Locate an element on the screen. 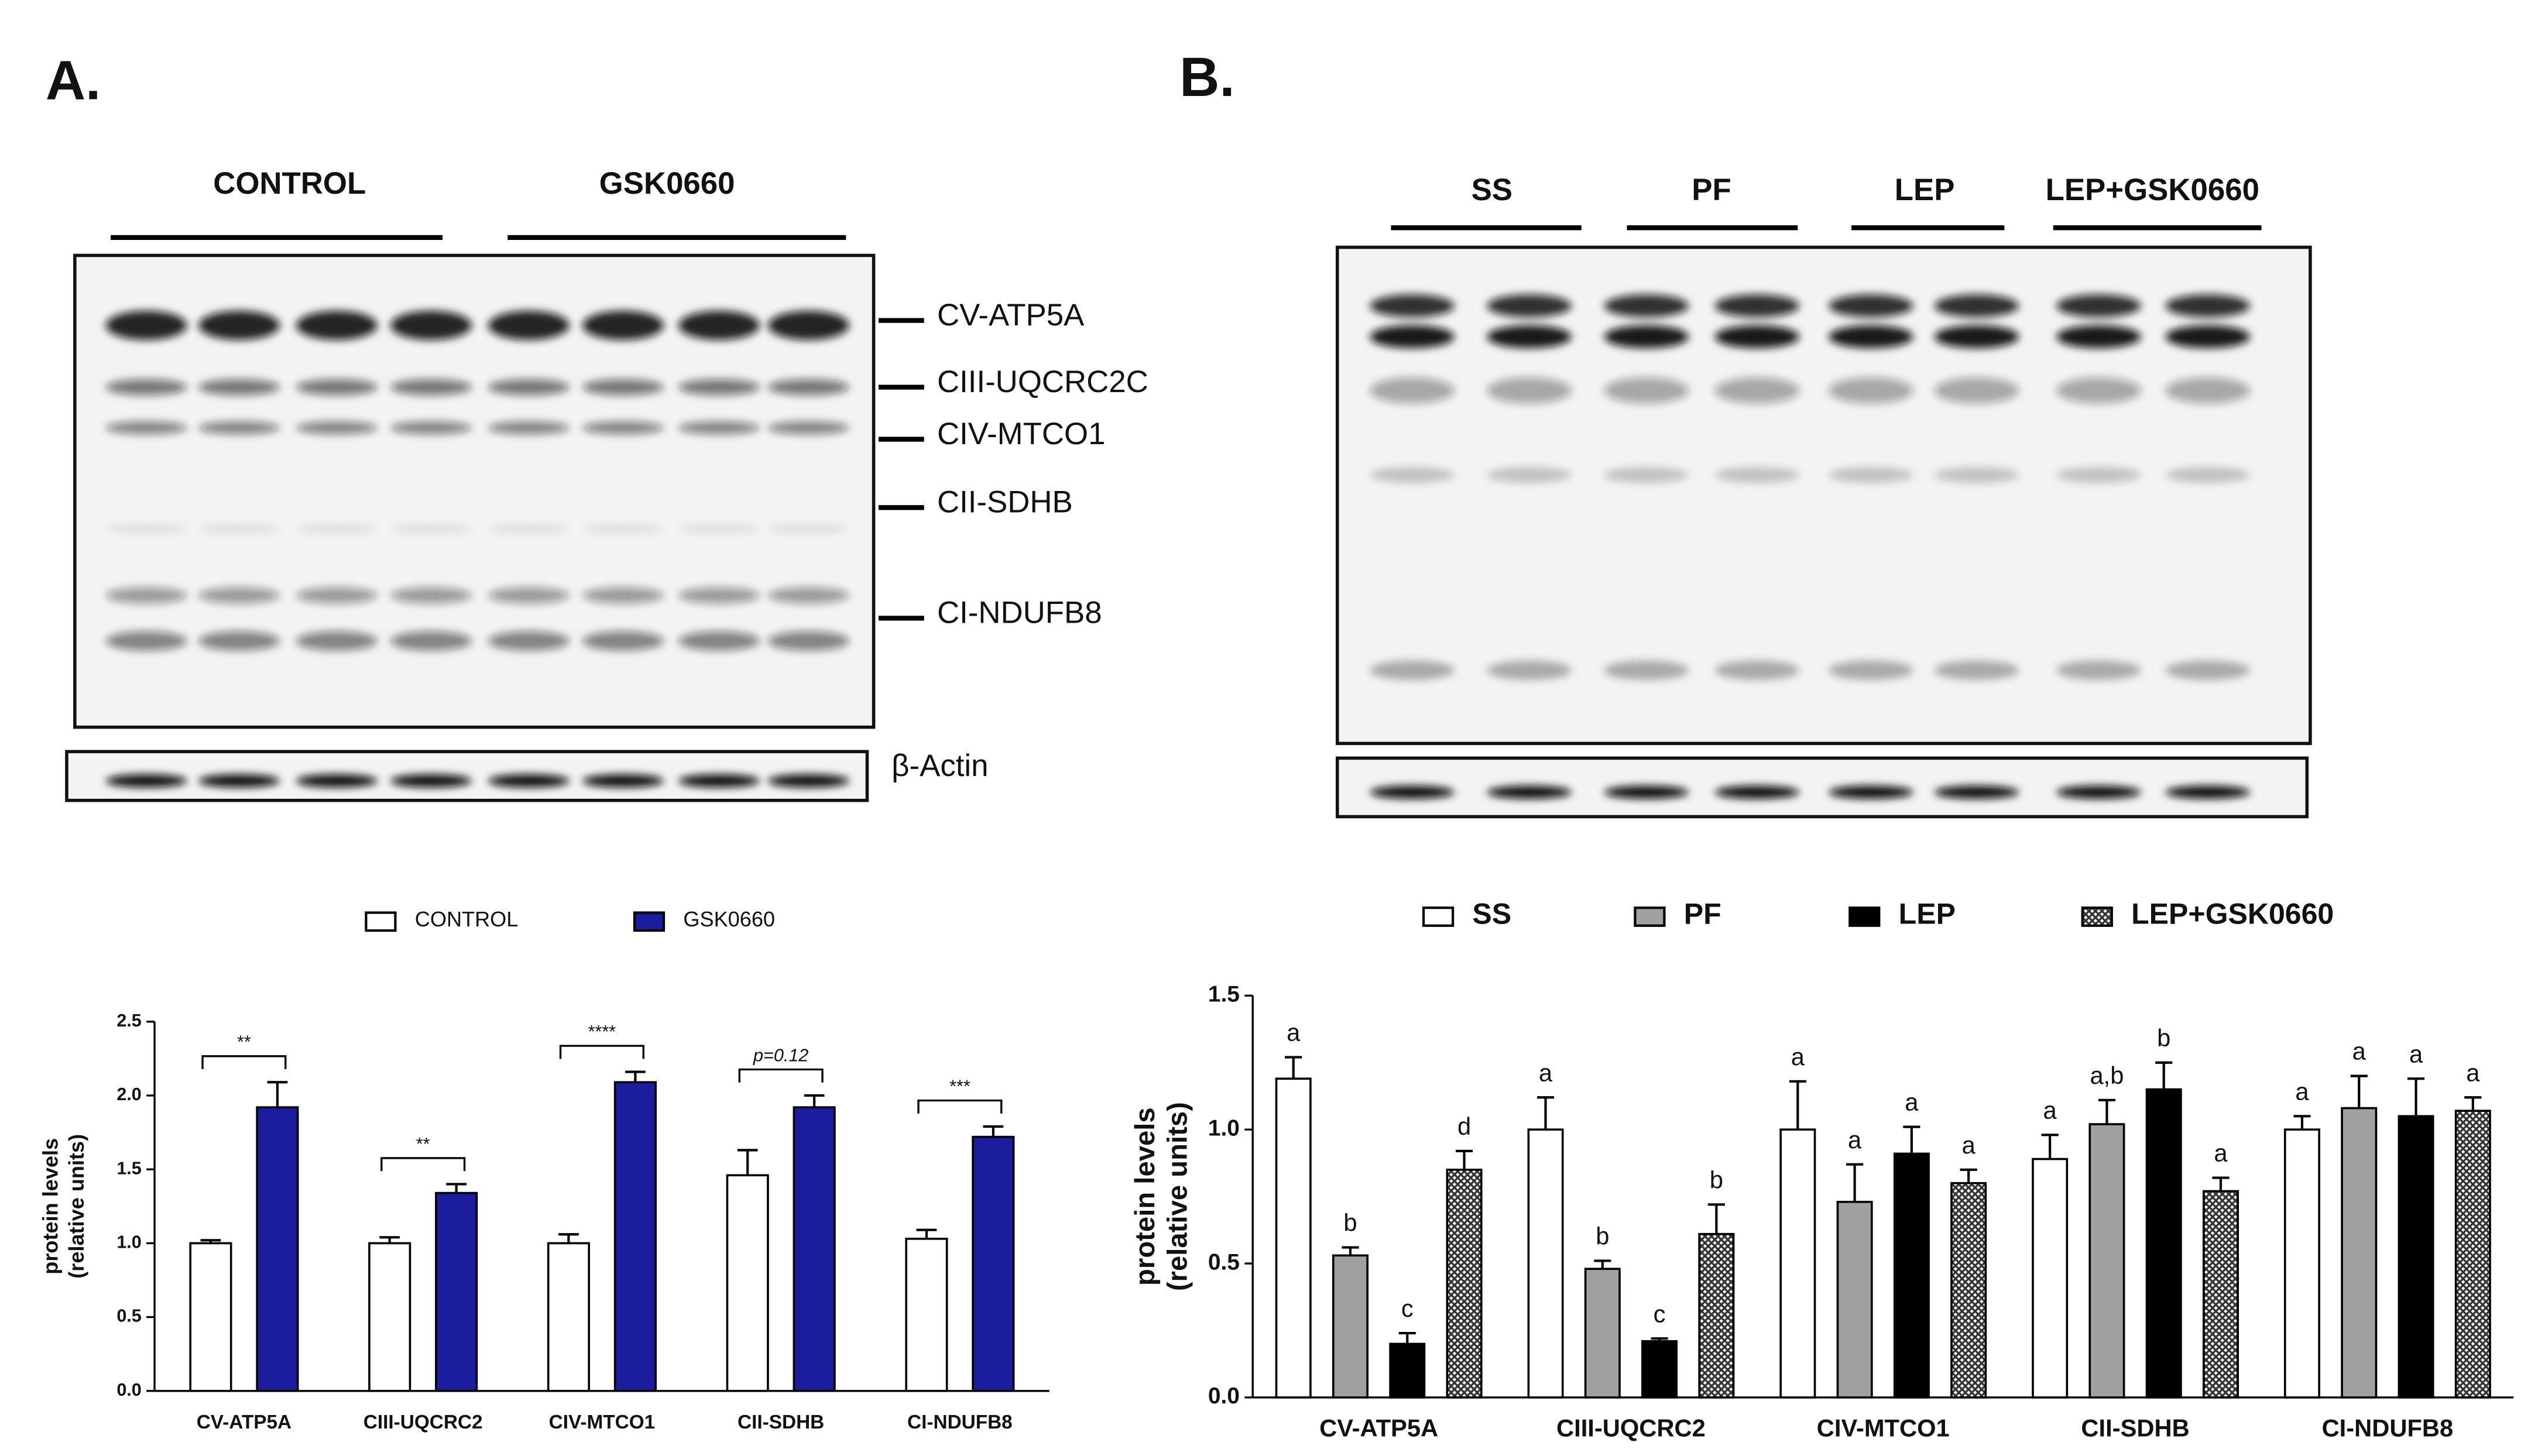 This screenshot has height=1456, width=2538. significance-letter: a,b is located at coordinates (2107, 1075).